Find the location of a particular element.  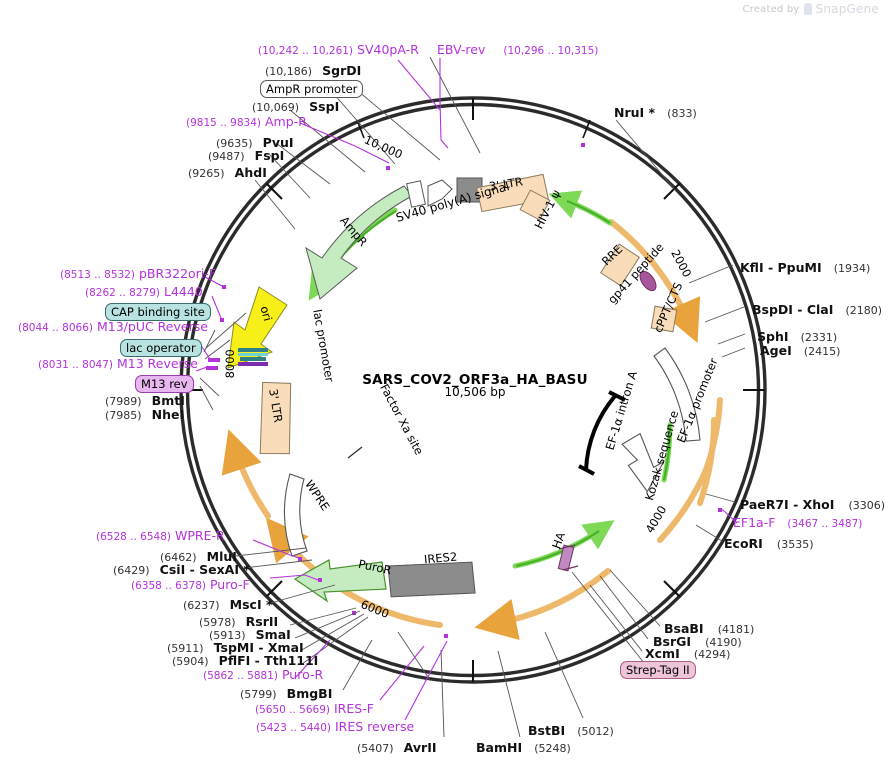

enzyme-position: (9635) is located at coordinates (234, 143).